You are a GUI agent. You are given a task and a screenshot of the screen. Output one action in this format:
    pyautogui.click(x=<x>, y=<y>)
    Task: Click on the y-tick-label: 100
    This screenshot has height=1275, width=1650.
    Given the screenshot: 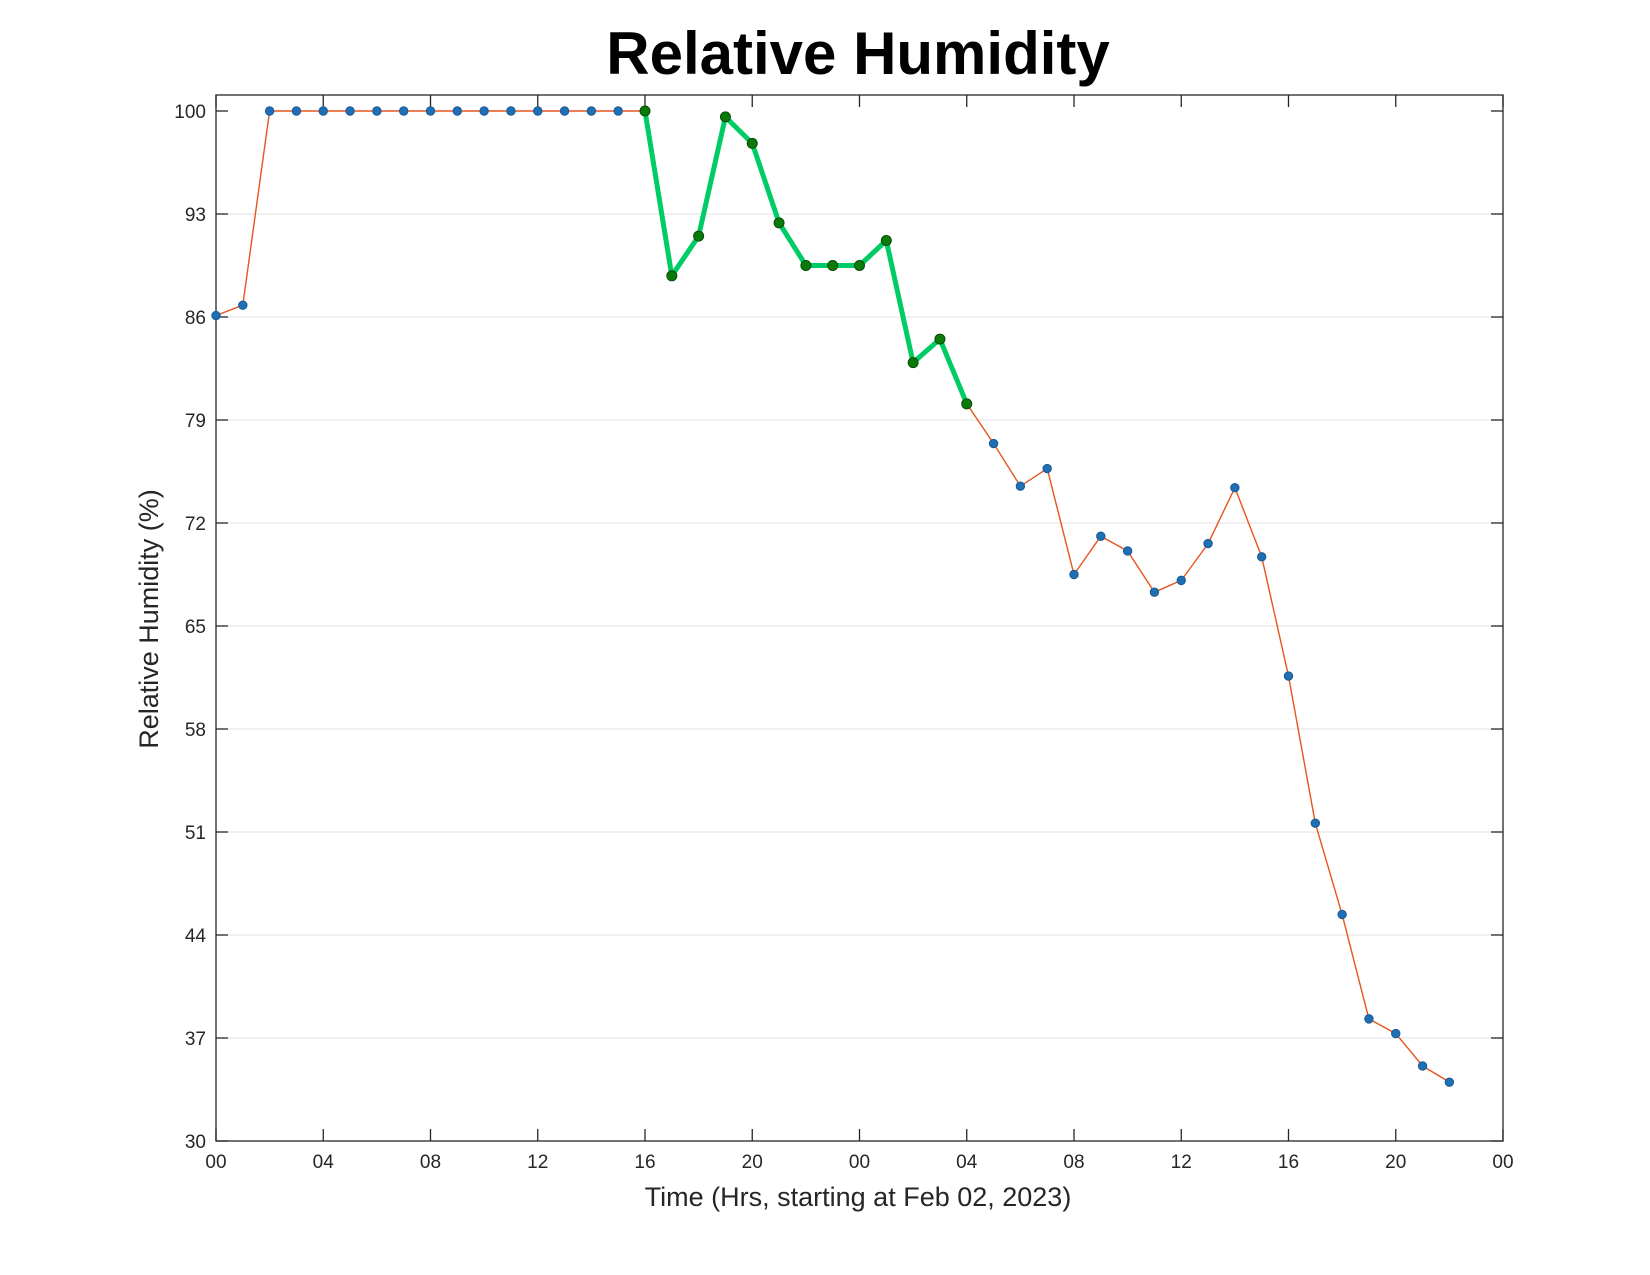 What is the action you would take?
    pyautogui.click(x=190, y=112)
    